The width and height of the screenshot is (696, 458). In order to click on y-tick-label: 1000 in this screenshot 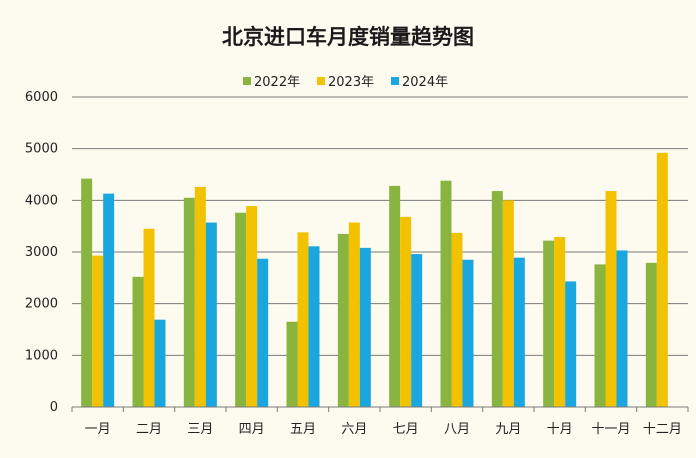, I will do `click(41, 355)`.